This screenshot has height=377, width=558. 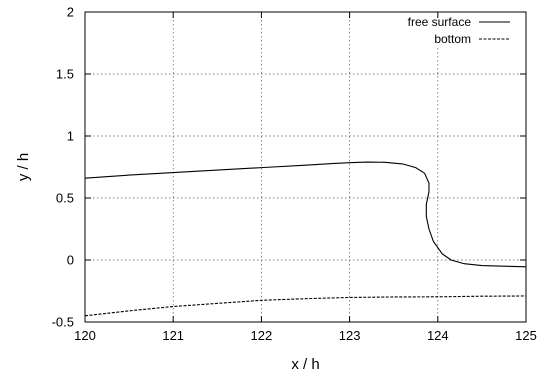 What do you see at coordinates (23, 167) in the screenshot?
I see `y-axis-title: y / h` at bounding box center [23, 167].